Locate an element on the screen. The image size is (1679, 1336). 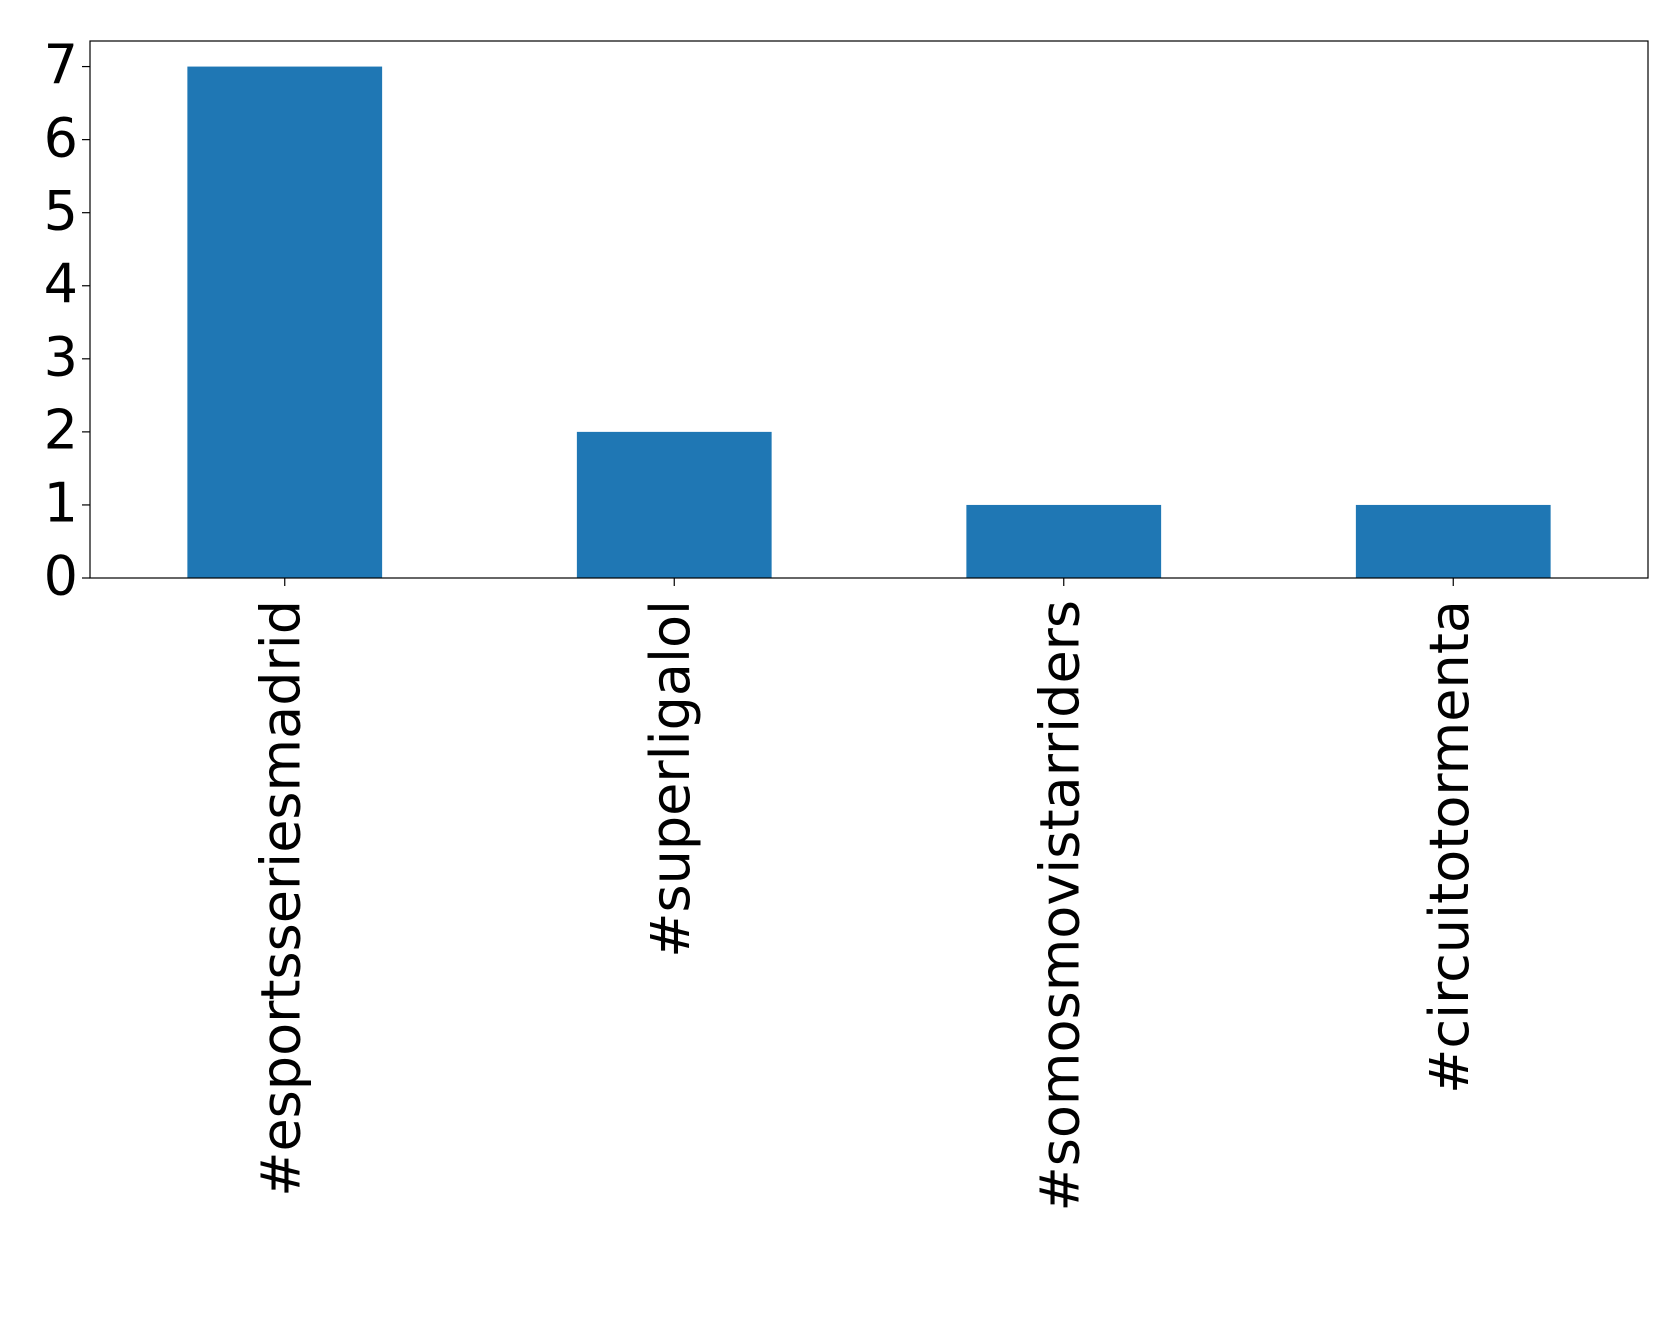
y-tick-label: 7 is located at coordinates (61, 64).